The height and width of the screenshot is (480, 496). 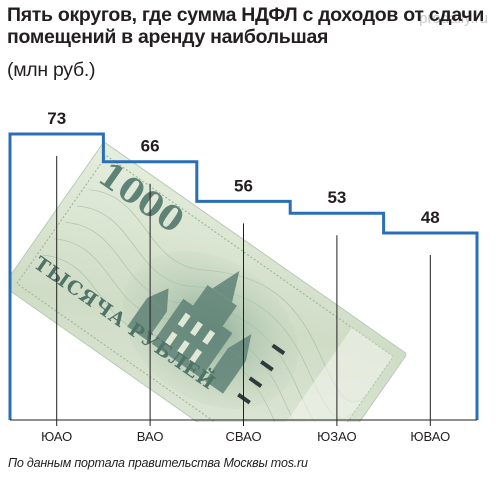 What do you see at coordinates (51, 70) in the screenshot?
I see `chart-subtitle: (млн руб.)` at bounding box center [51, 70].